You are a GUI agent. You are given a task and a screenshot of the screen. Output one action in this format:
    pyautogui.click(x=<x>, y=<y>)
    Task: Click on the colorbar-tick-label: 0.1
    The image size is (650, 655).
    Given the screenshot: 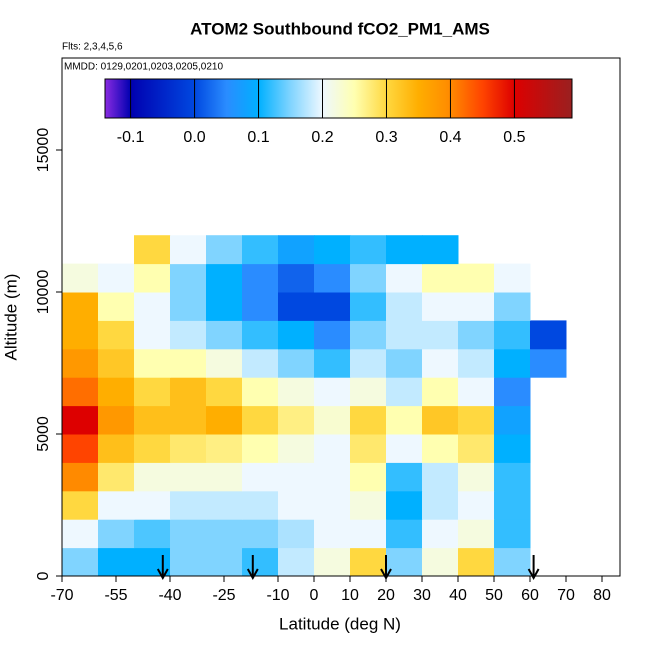 What is the action you would take?
    pyautogui.click(x=258, y=137)
    